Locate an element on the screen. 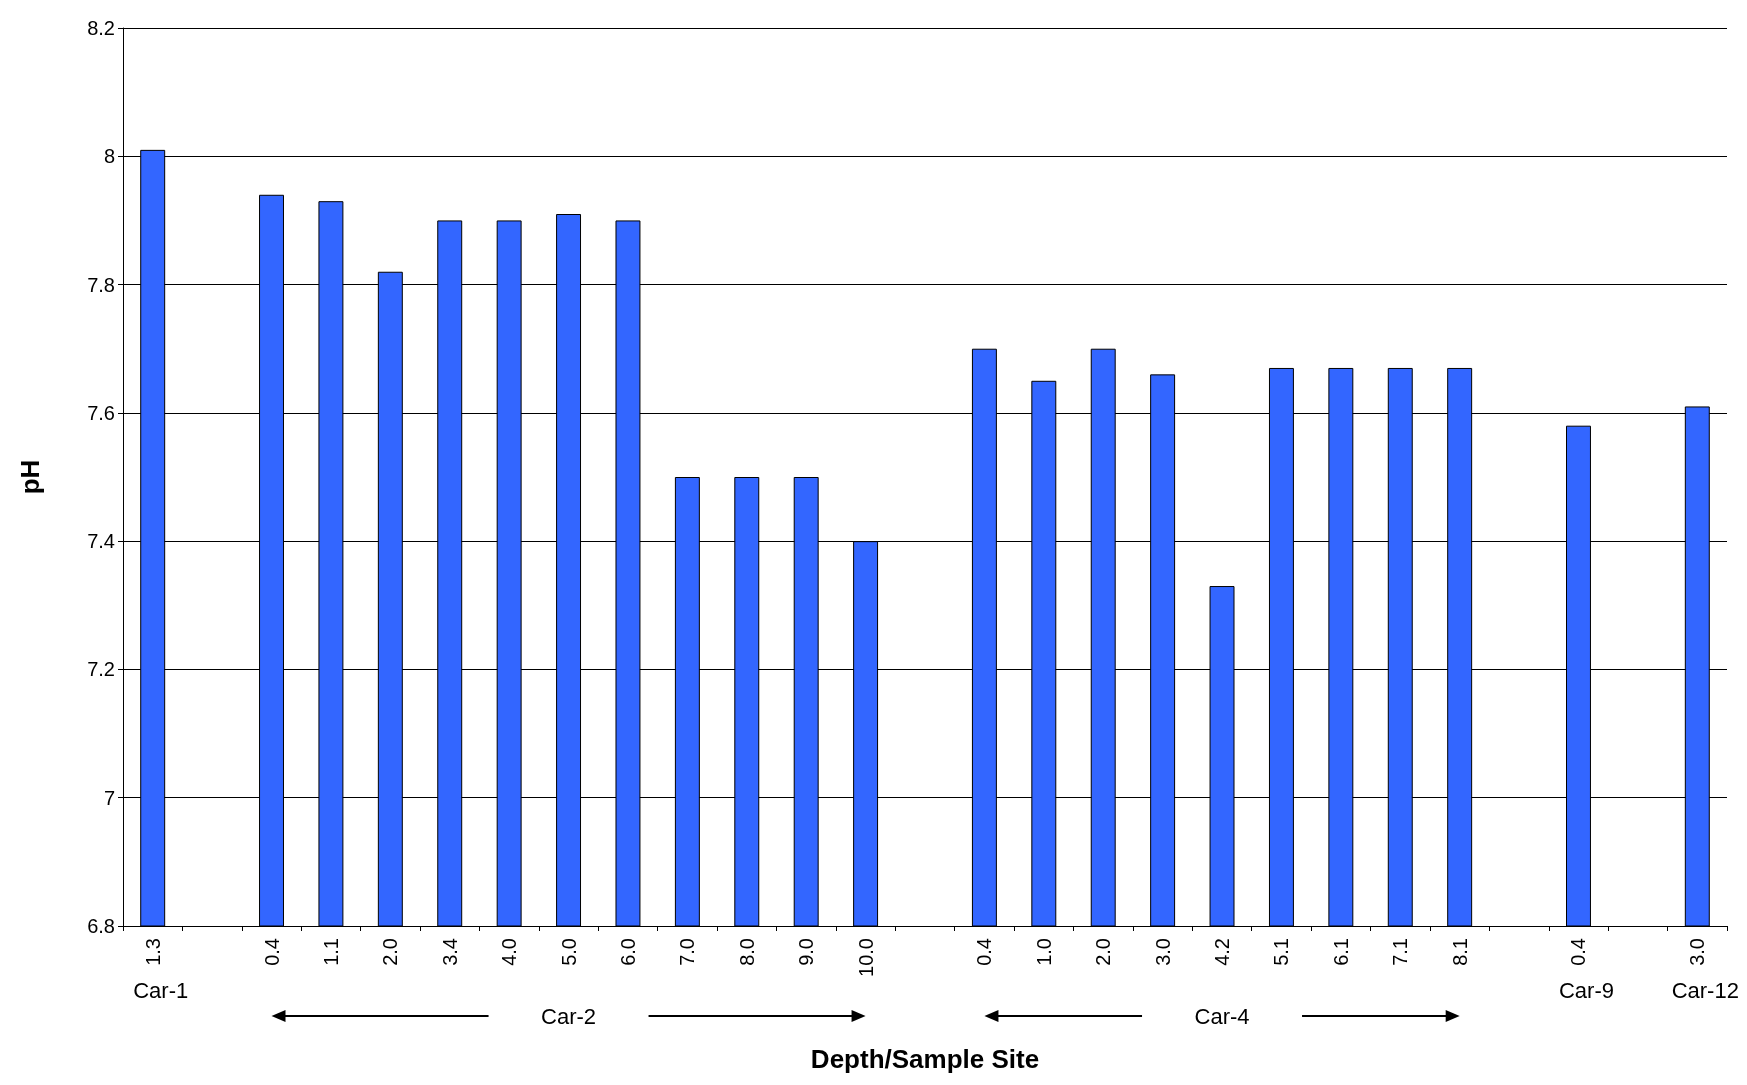 The image size is (1747, 1085). x-tick-label: 5.0 is located at coordinates (568, 952).